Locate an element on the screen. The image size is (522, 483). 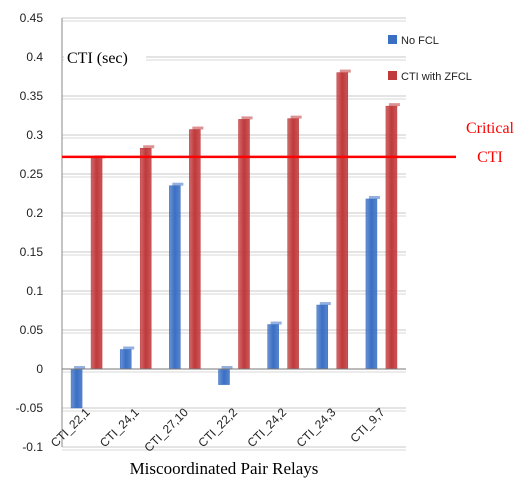
y-tick-label: -0.1 is located at coordinates (32, 447).